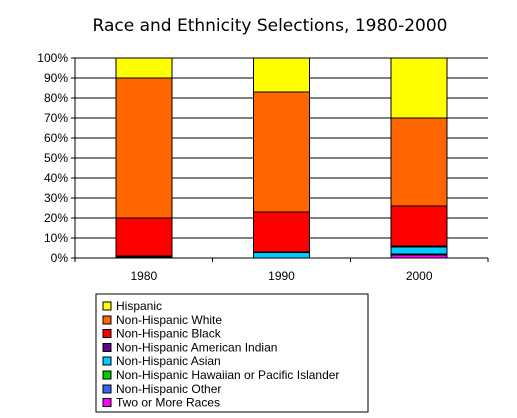 This screenshot has width=517, height=418. I want to click on legend-label: Two or More Races, so click(168, 403).